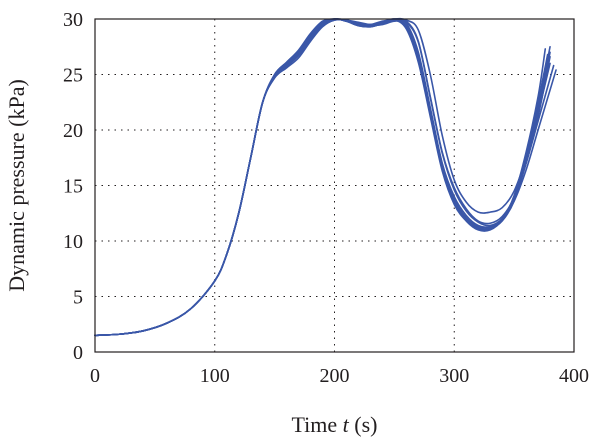 This screenshot has width=600, height=446. What do you see at coordinates (73, 20) in the screenshot?
I see `y-tick-label: 30` at bounding box center [73, 20].